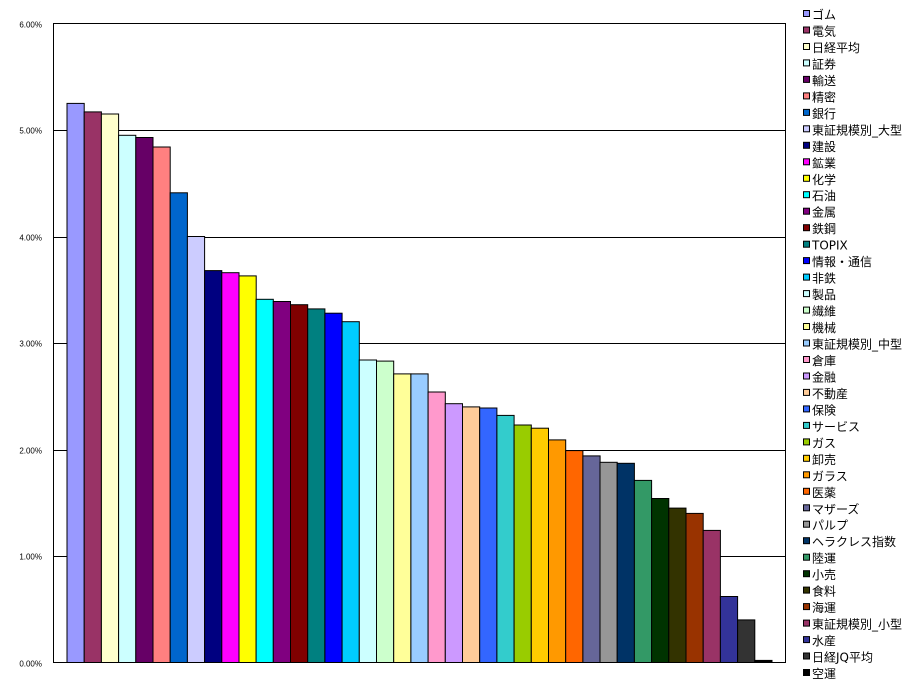 The image size is (917, 685). What do you see at coordinates (830, 526) in the screenshot?
I see `legend-label: パルプ` at bounding box center [830, 526].